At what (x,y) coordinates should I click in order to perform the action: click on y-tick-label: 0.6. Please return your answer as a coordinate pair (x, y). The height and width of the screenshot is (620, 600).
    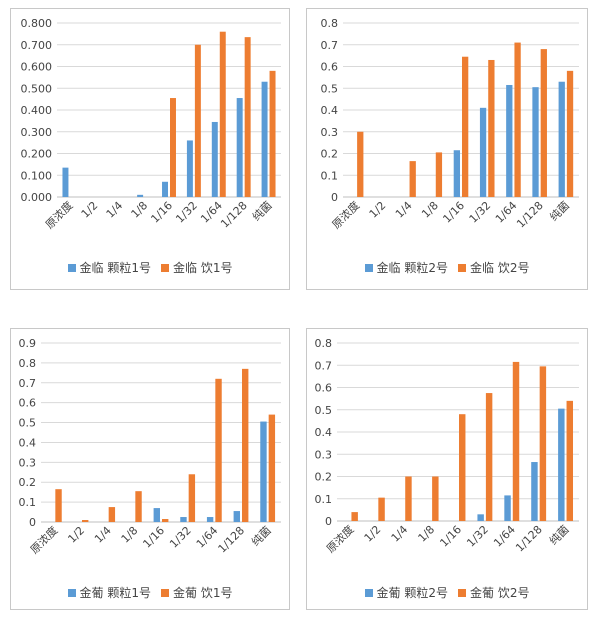
    Looking at the image, I should click on (28, 403).